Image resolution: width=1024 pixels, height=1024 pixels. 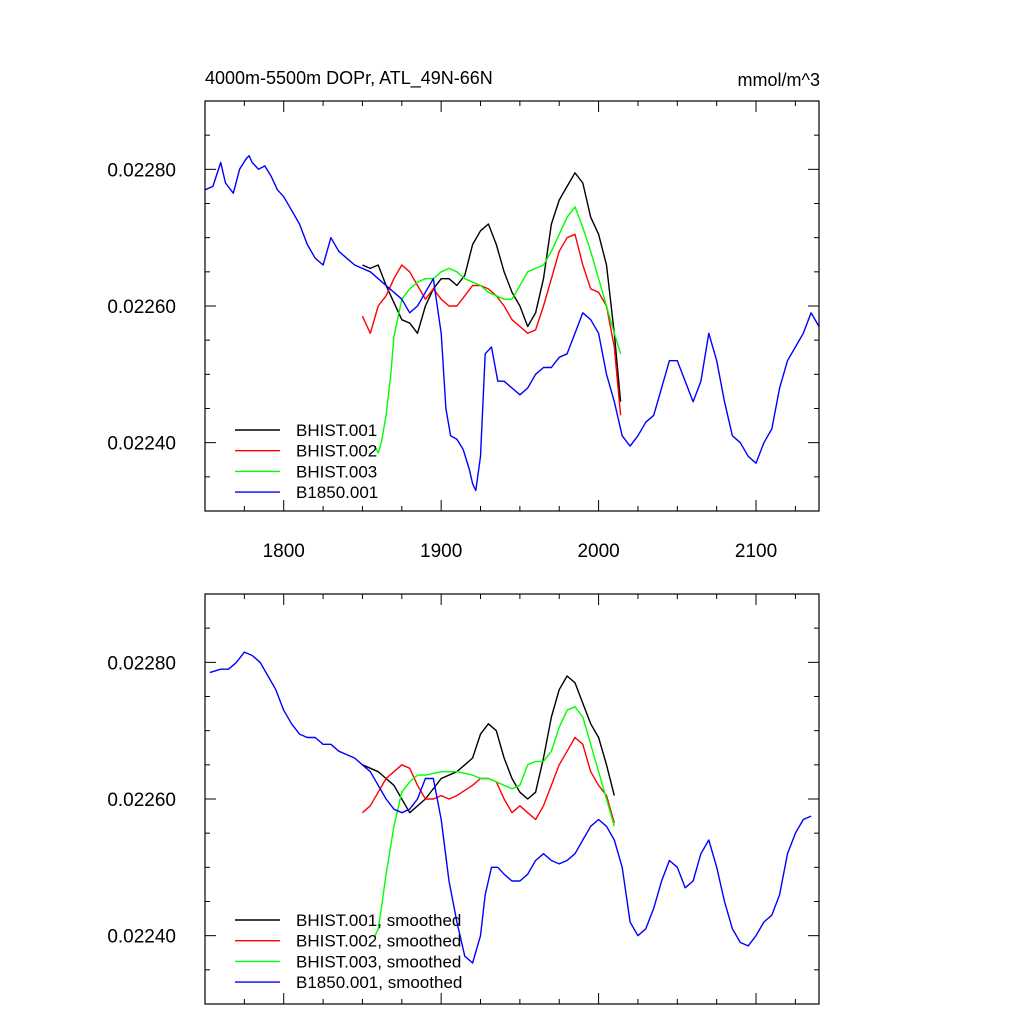 I want to click on chart-title: 4000m-5500m DOPr, ATL_49N-66N, so click(x=349, y=78).